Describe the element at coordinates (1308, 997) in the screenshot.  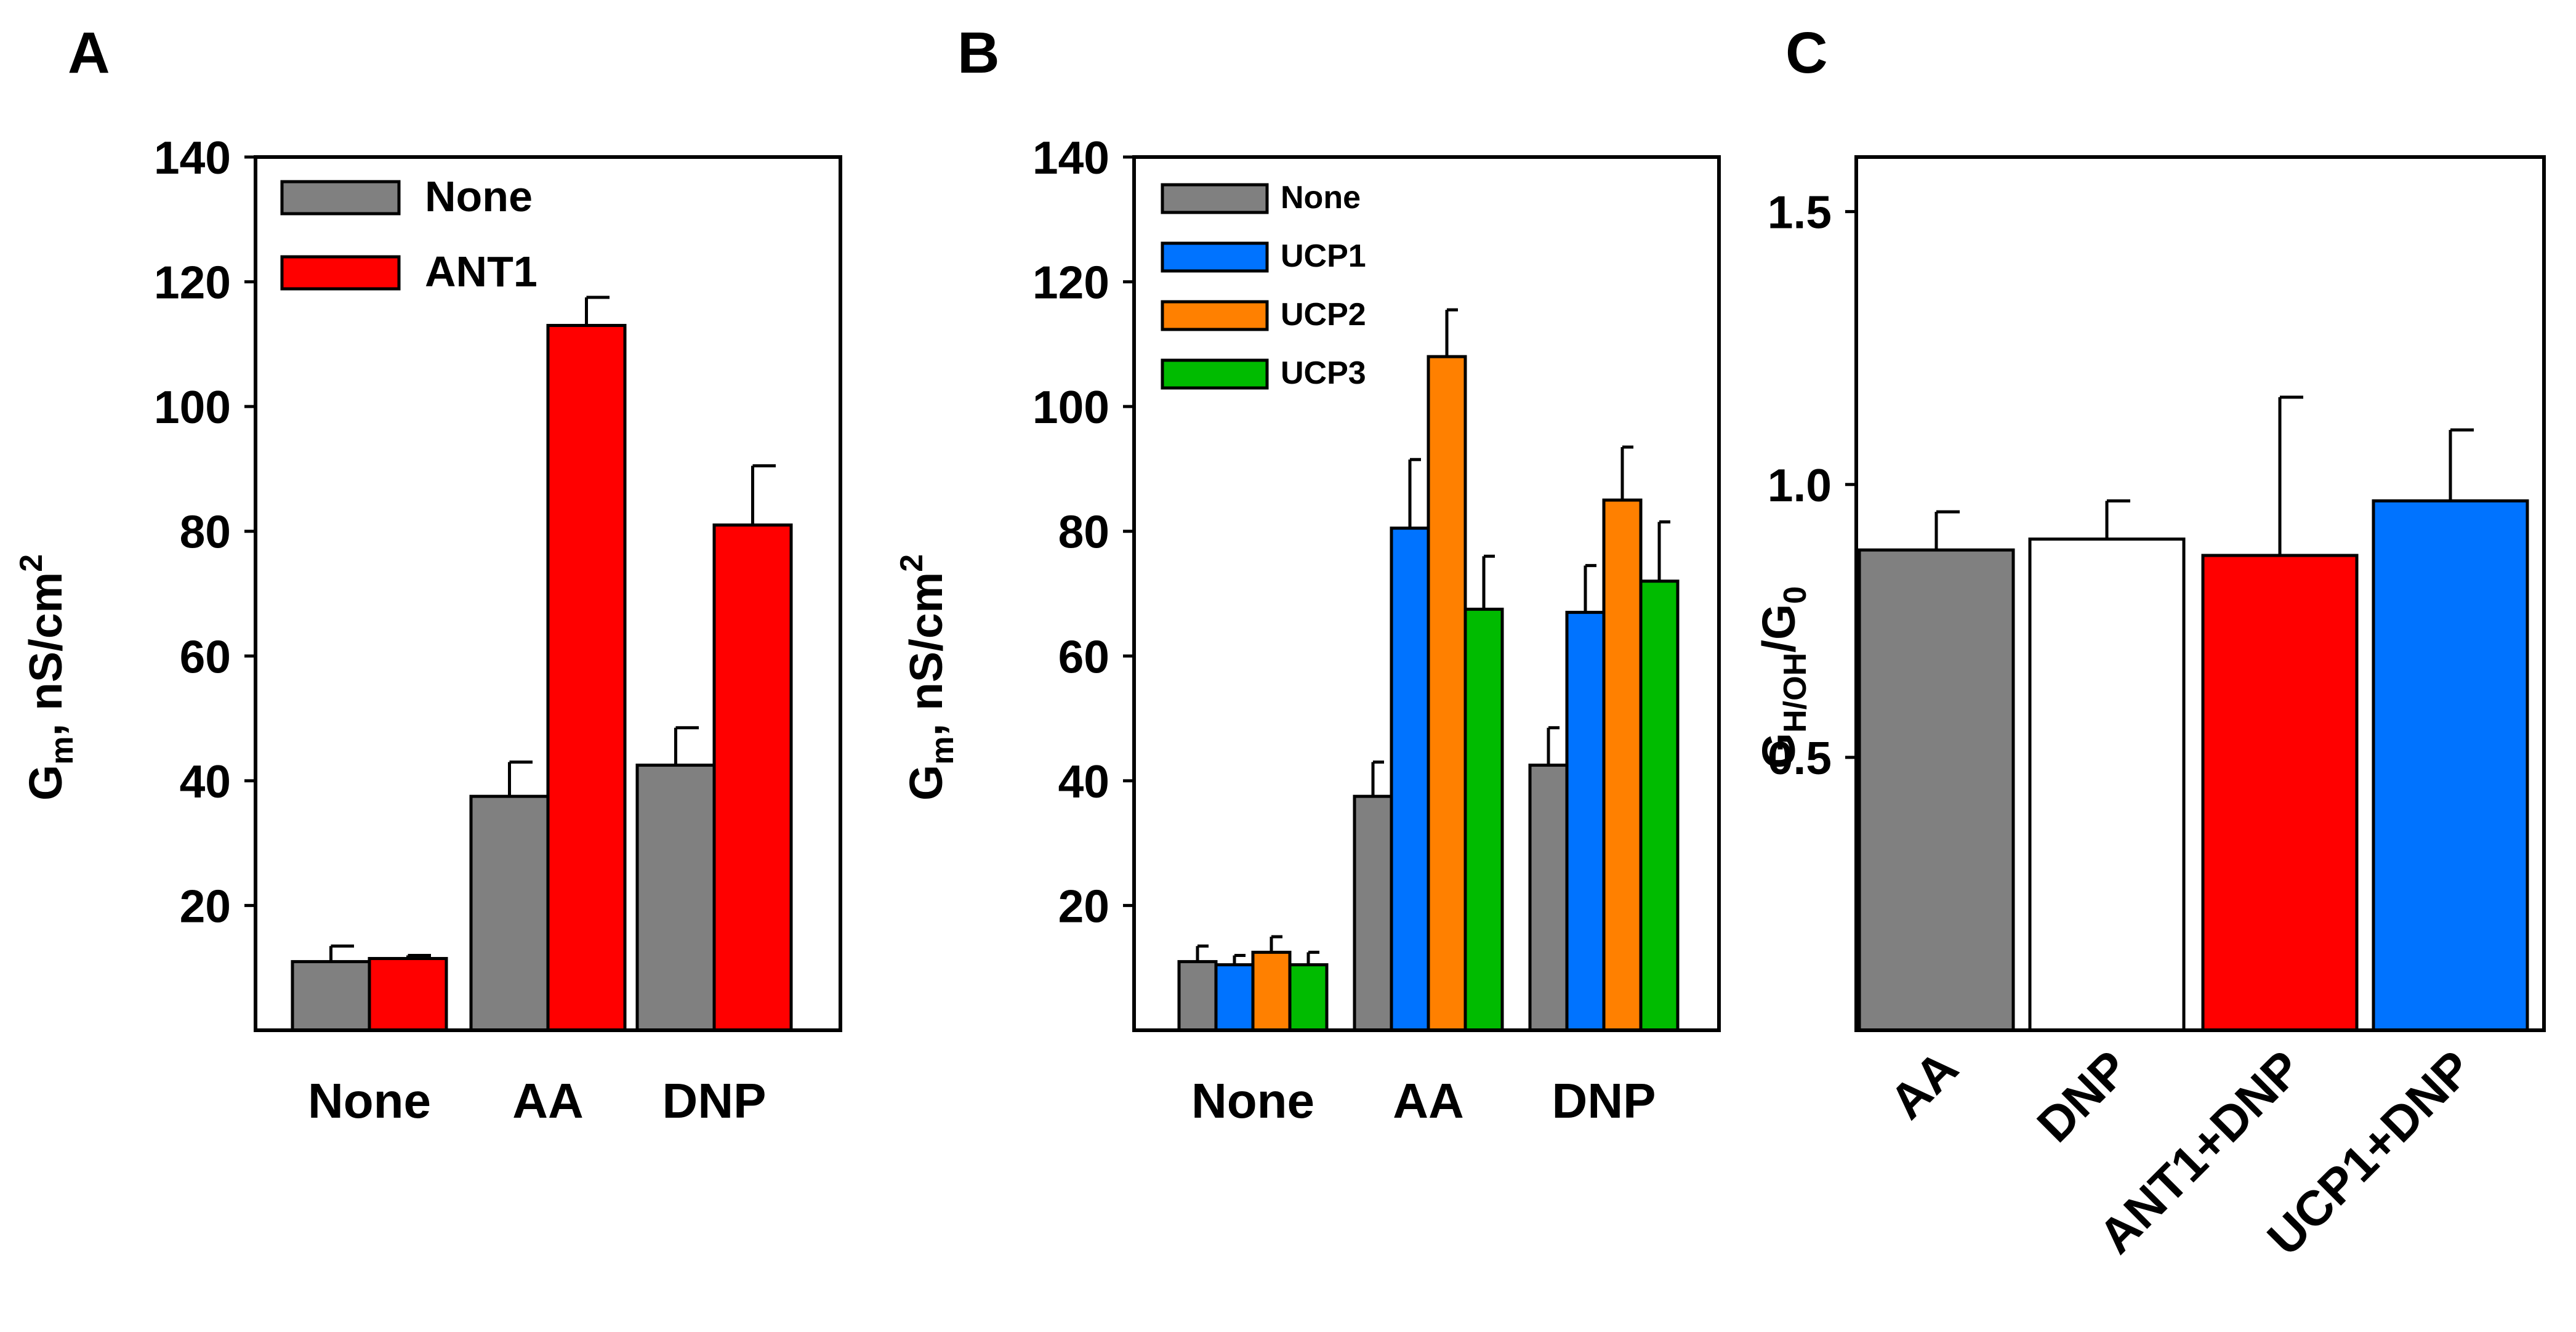
I see `bar-ucp3-none` at that location.